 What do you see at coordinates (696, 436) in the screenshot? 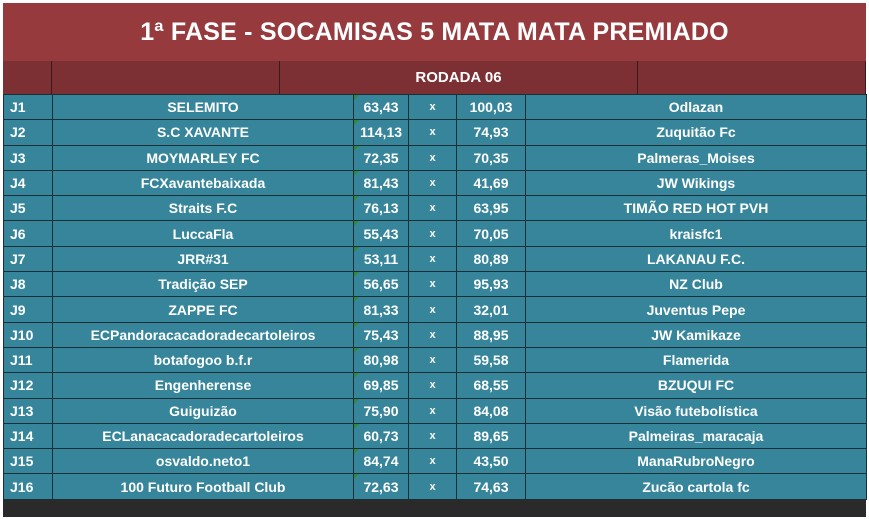
I see `away-team-cell: Palmeiras_maracaja` at bounding box center [696, 436].